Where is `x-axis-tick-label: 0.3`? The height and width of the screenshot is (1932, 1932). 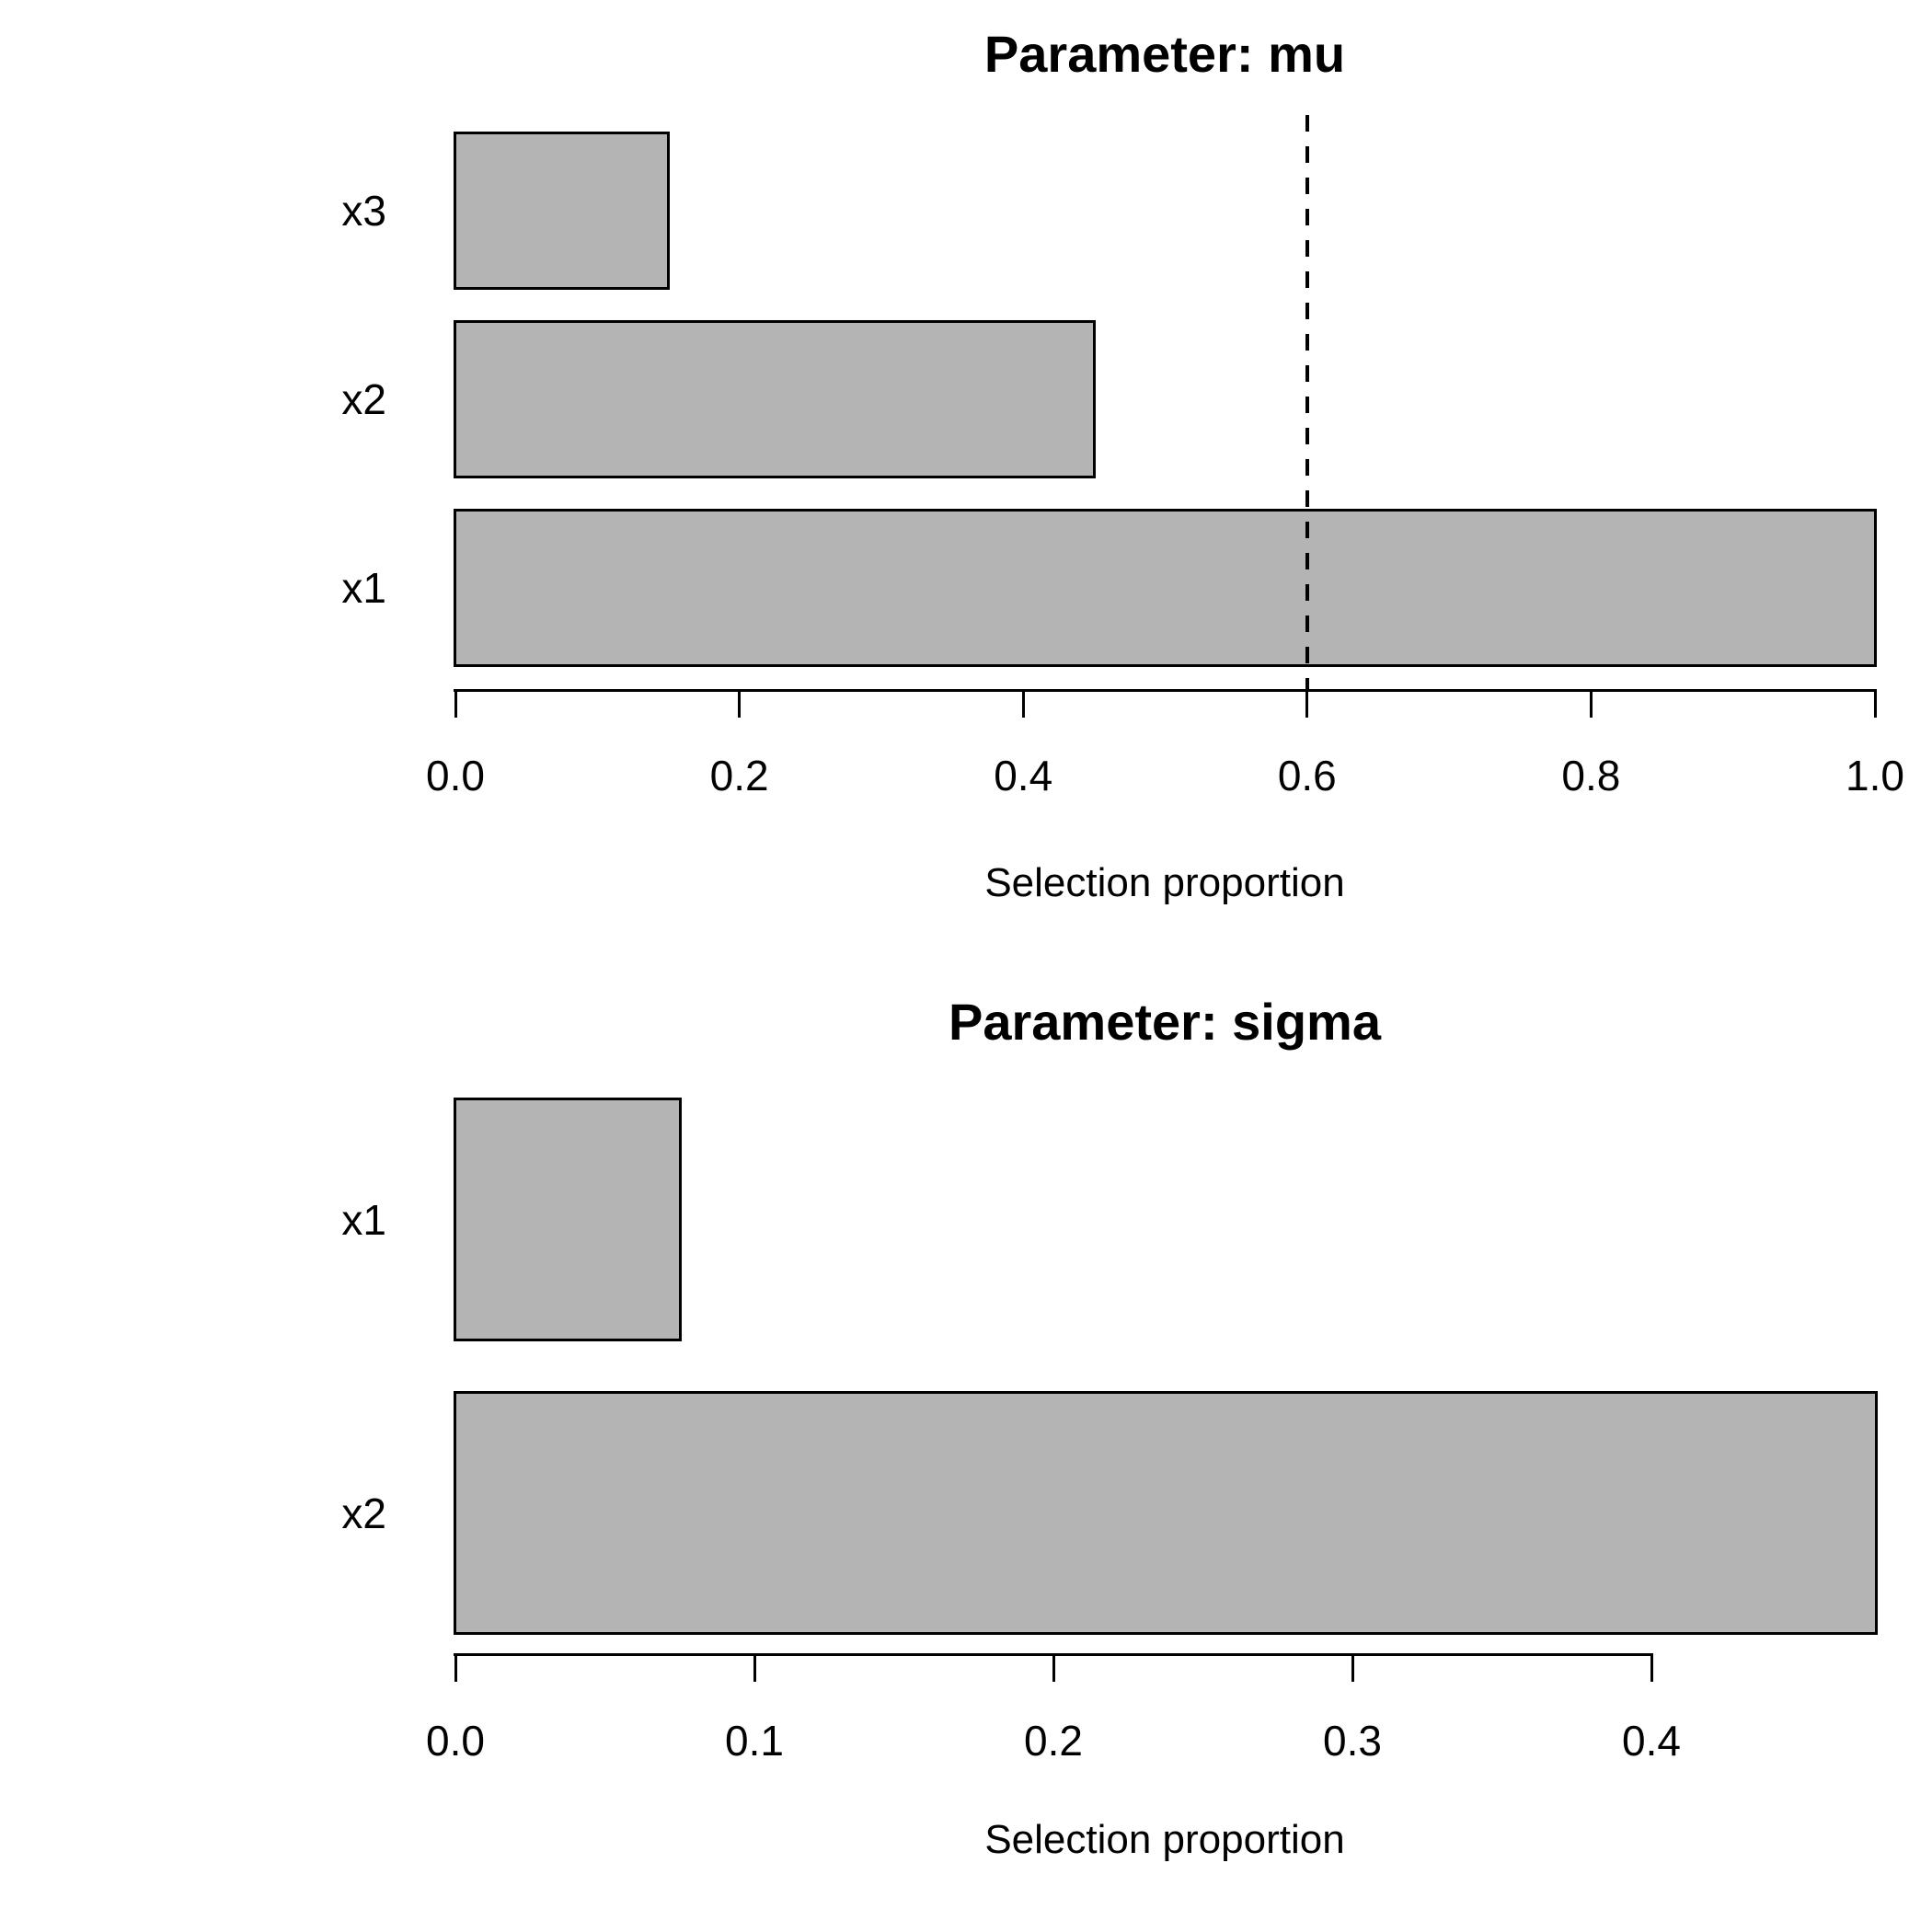
x-axis-tick-label: 0.3 is located at coordinates (1352, 1741).